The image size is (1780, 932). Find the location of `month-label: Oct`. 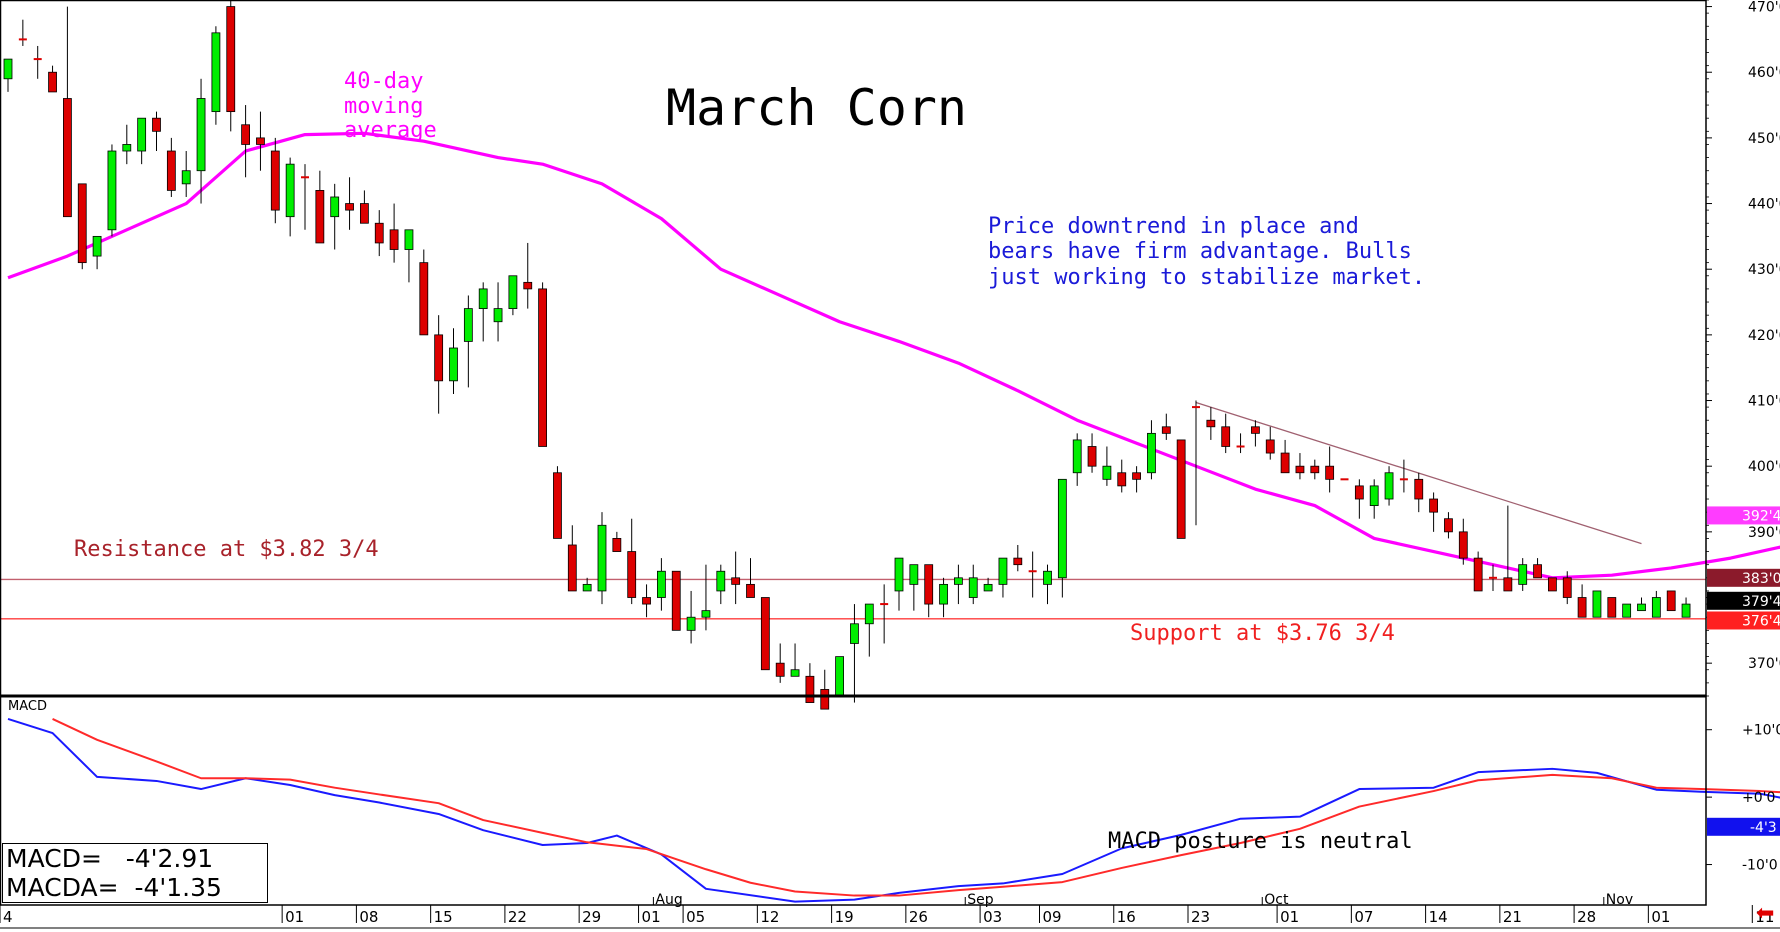

month-label: Oct is located at coordinates (1276, 900).